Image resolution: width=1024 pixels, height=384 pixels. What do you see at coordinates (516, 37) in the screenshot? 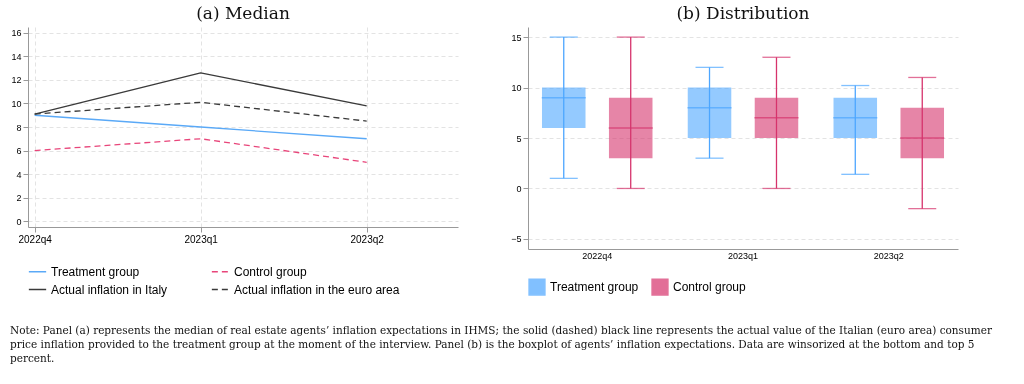
I see `y-tick-label: 15` at bounding box center [516, 37].